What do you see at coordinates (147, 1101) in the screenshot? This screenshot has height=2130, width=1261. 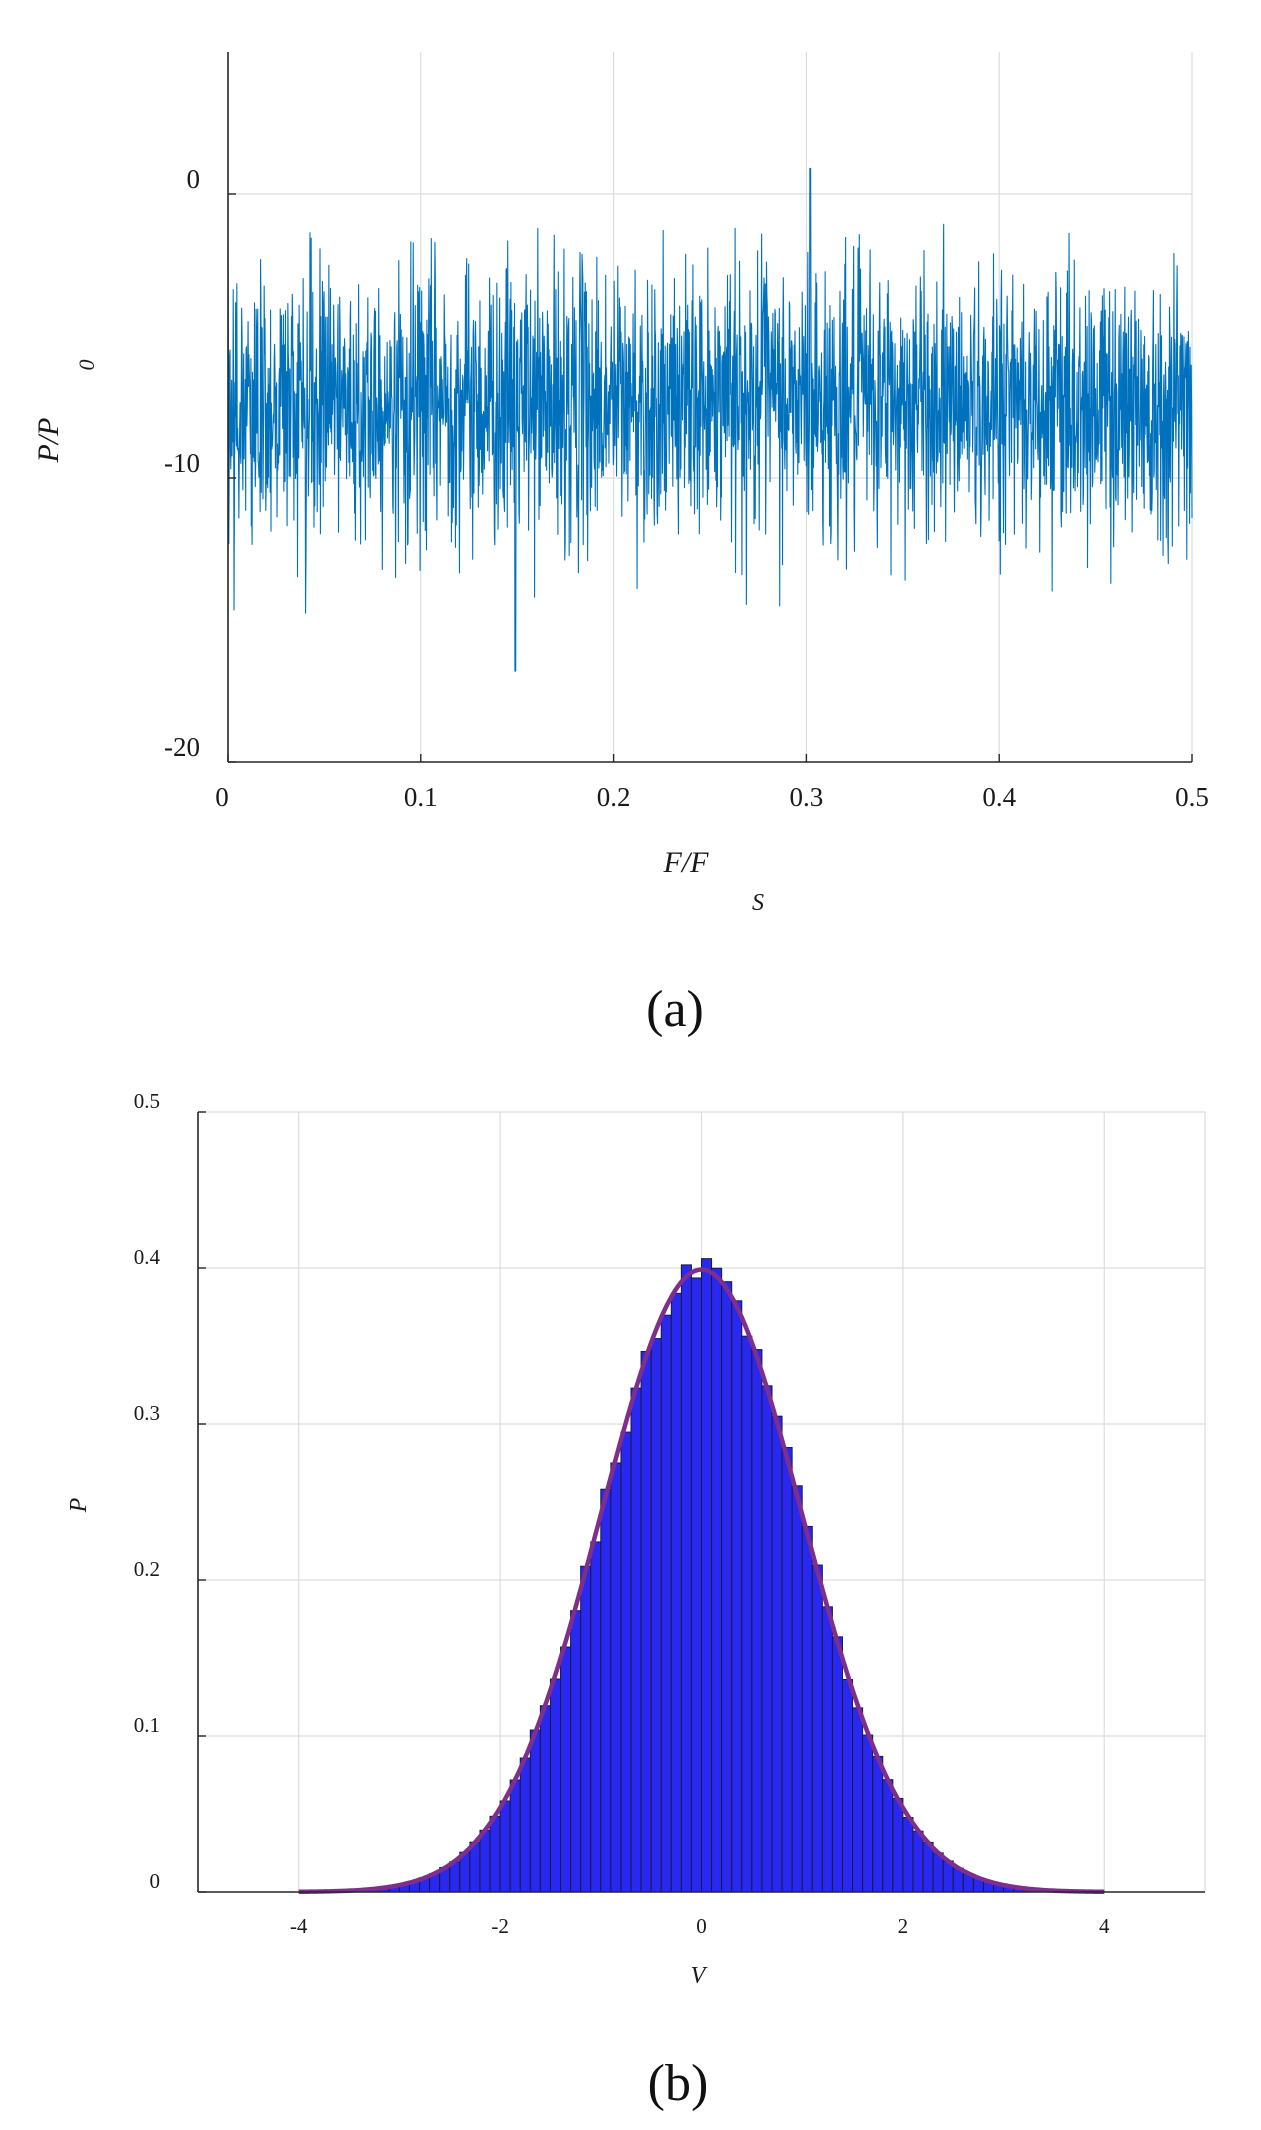 I see `y-tick-label: 0.5` at bounding box center [147, 1101].